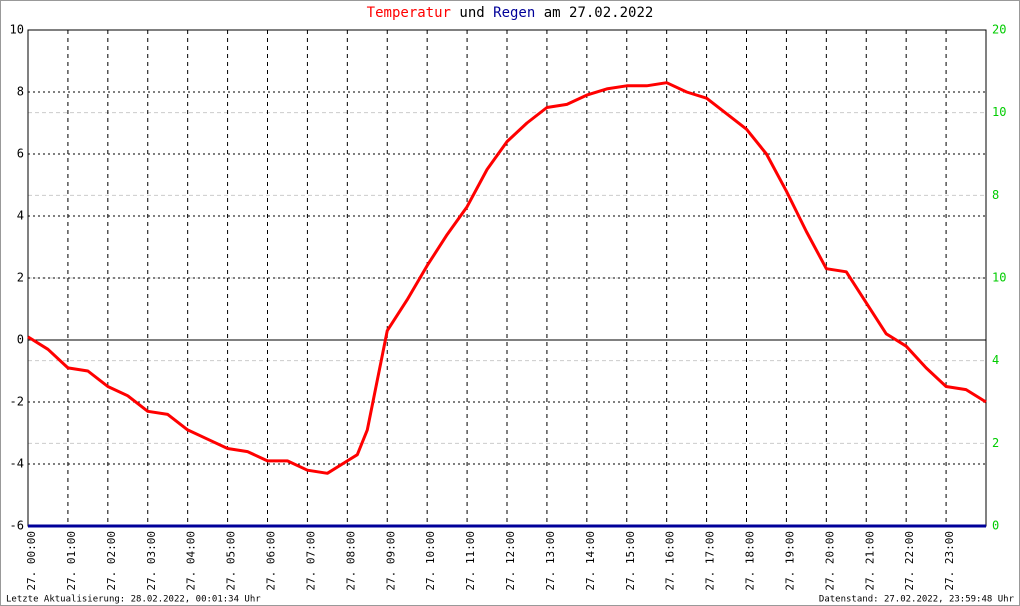 This screenshot has width=1020, height=606. Describe the element at coordinates (995, 443) in the screenshot. I see `y2-tick-label: 2` at that location.